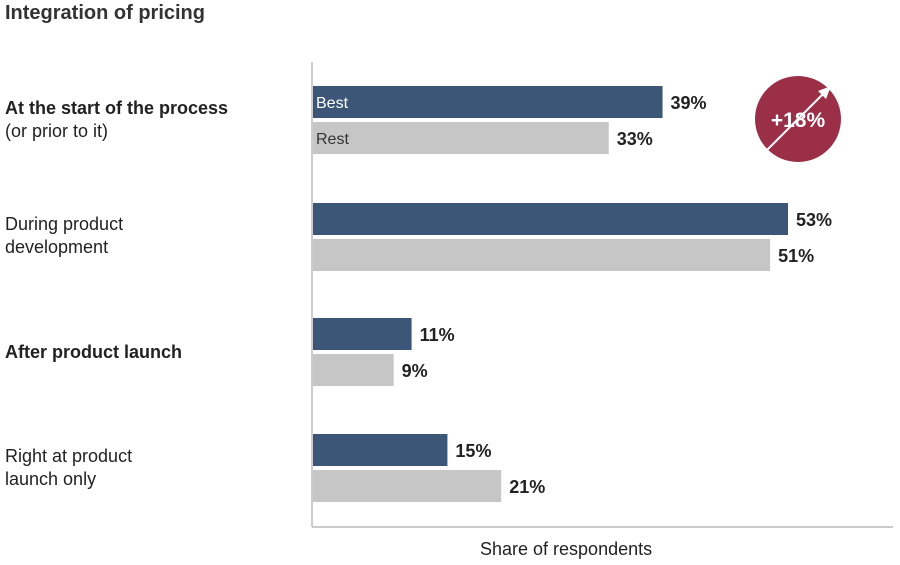 The image size is (900, 565). Describe the element at coordinates (824, 92) in the screenshot. I see `trend-arrowhead-icon` at that location.